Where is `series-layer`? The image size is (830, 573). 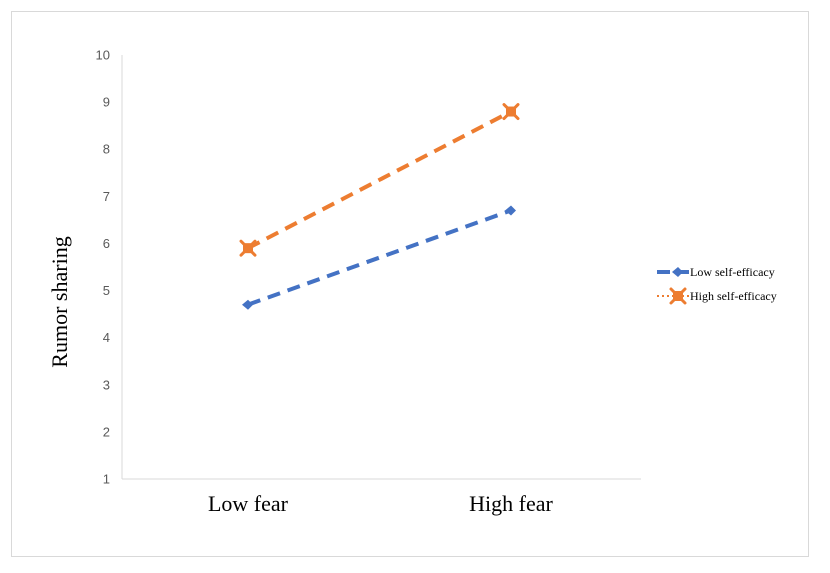 series-layer is located at coordinates (379, 206).